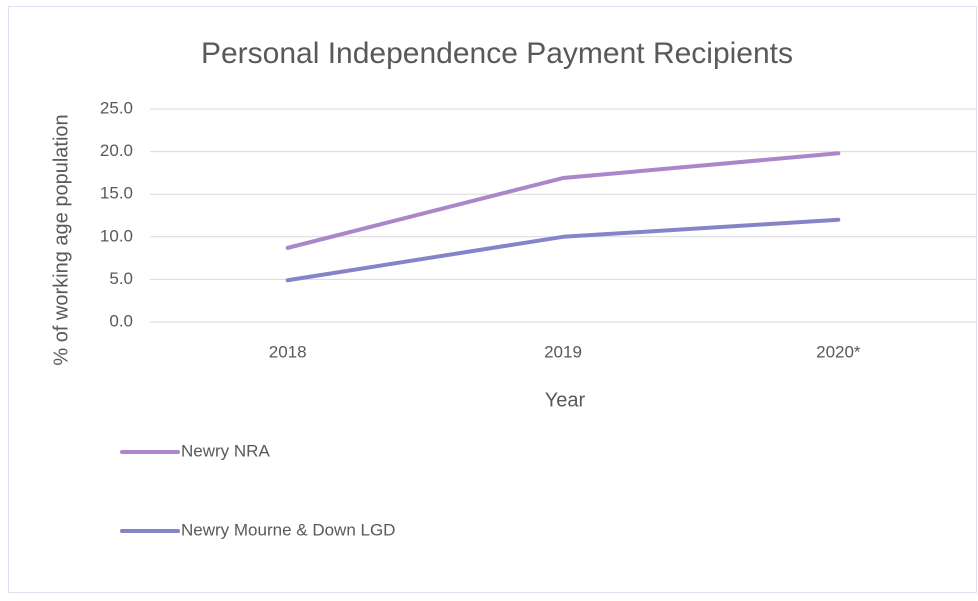 The height and width of the screenshot is (601, 978). What do you see at coordinates (121, 320) in the screenshot?
I see `y-tick-label: 0.0` at bounding box center [121, 320].